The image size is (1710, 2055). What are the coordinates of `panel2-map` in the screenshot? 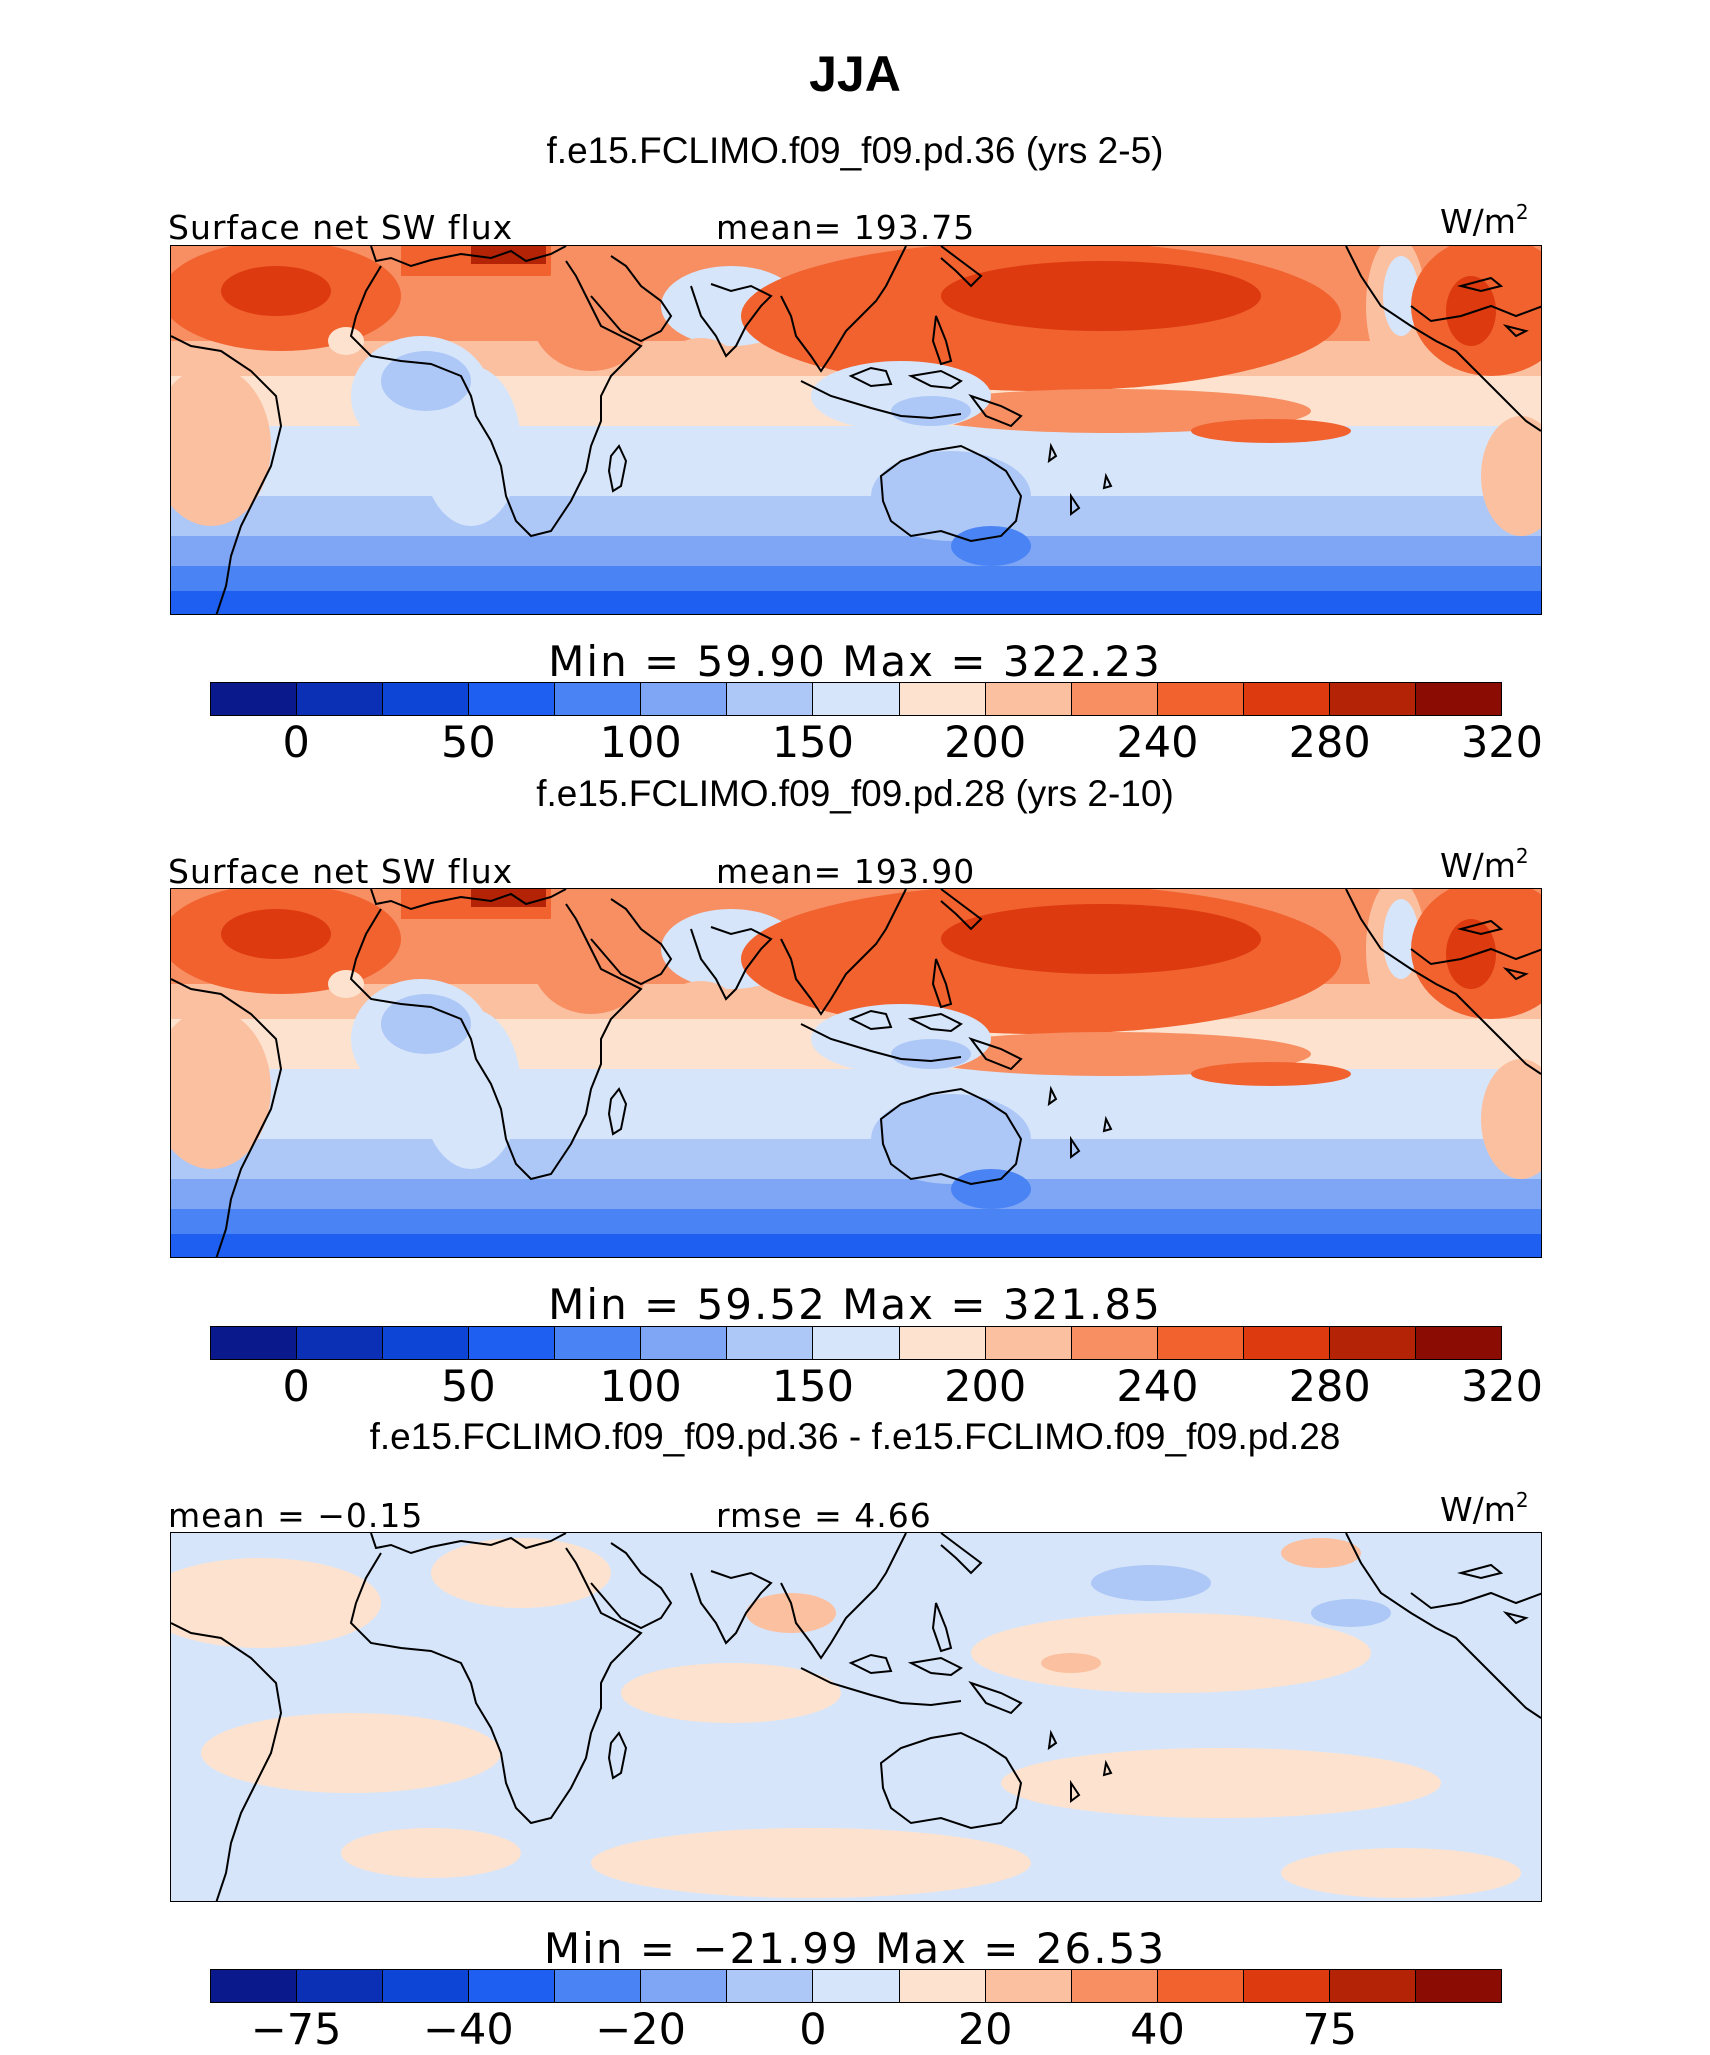 It's located at (856, 1073).